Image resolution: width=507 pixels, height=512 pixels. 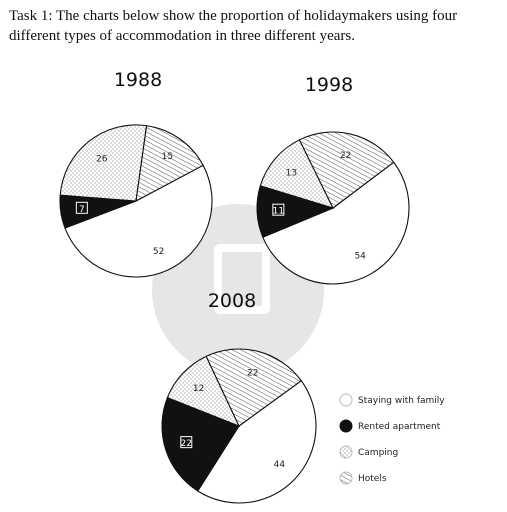 I want to click on value-label: 54, so click(x=360, y=256).